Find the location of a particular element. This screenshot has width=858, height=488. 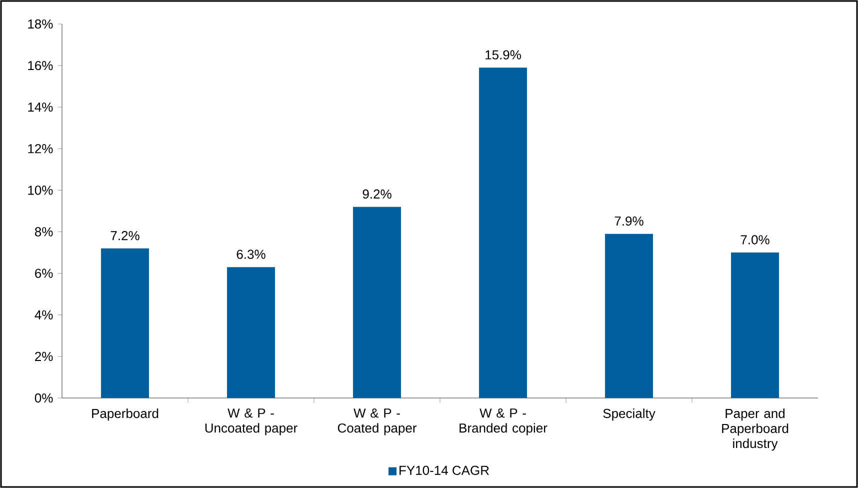

data-label: 9.2% is located at coordinates (377, 194).